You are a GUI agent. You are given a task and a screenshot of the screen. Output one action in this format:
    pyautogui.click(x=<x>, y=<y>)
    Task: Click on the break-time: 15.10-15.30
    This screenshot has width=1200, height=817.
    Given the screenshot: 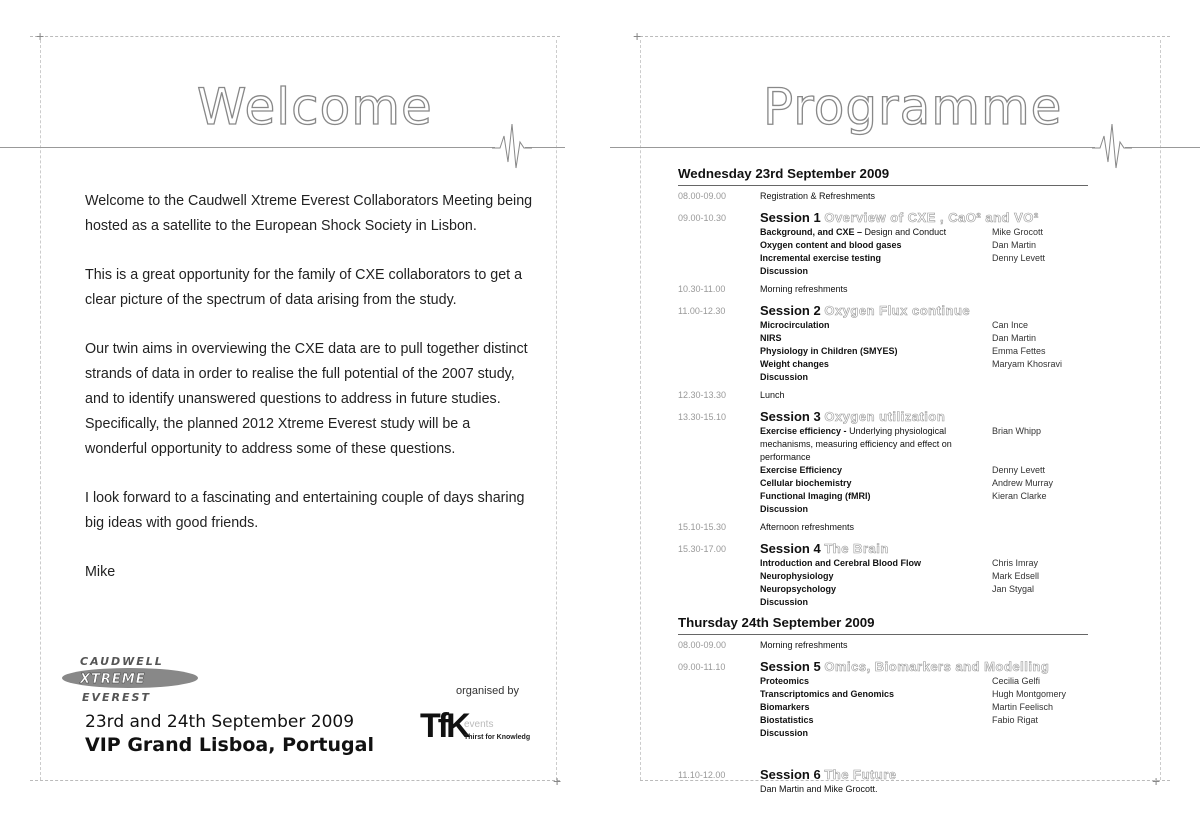 What is the action you would take?
    pyautogui.click(x=702, y=527)
    